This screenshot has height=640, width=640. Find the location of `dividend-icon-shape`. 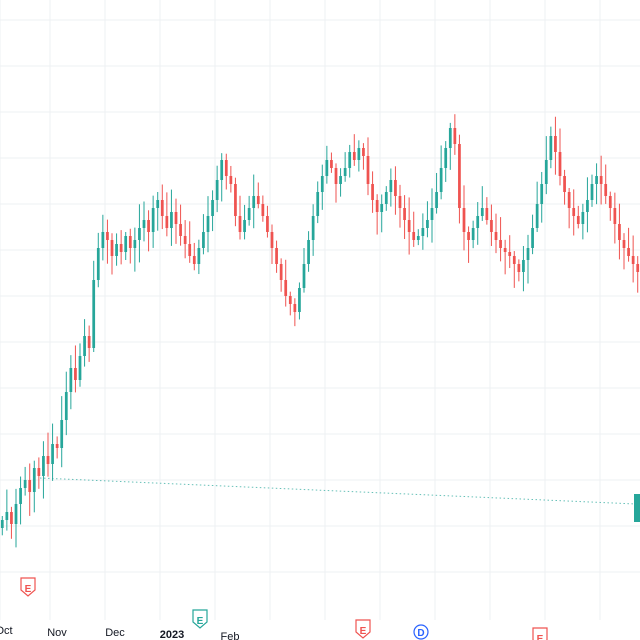

dividend-icon-shape is located at coordinates (421, 632).